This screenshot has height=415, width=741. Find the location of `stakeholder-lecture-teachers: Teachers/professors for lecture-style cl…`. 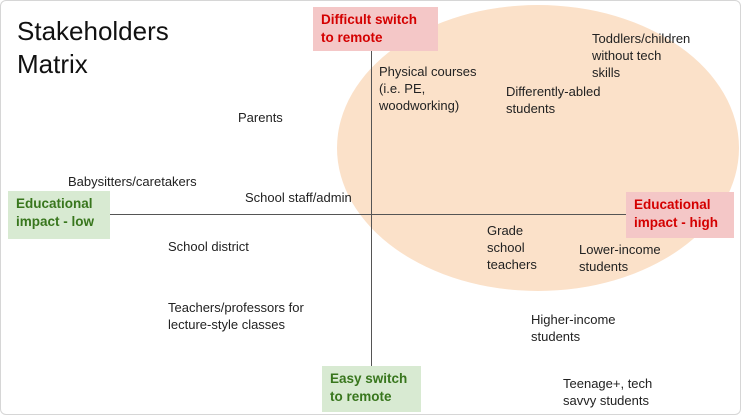

stakeholder-lecture-teachers: Teachers/professors for lecture-style cl… is located at coordinates (236, 316).